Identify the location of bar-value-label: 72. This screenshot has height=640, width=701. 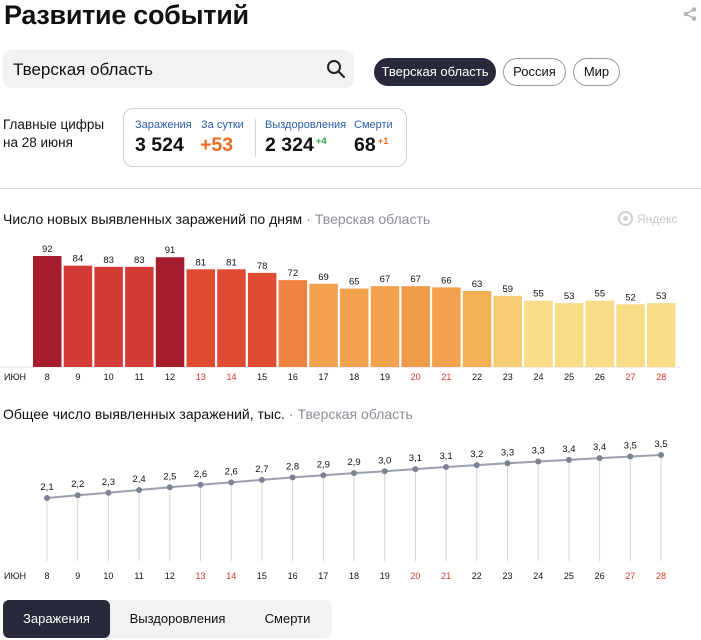
(293, 273).